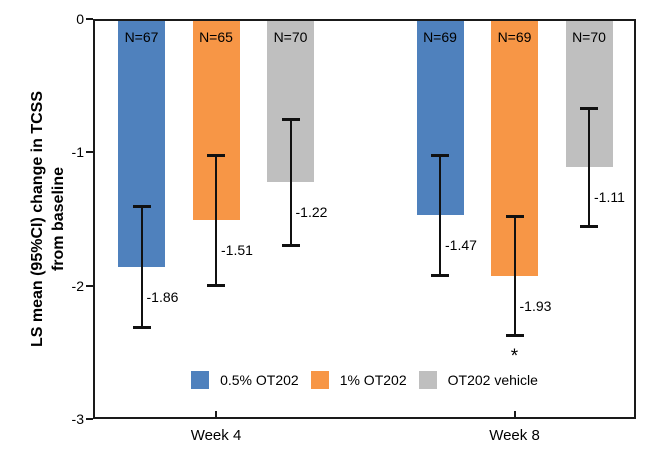 The image size is (663, 462). Describe the element at coordinates (259, 380) in the screenshot. I see `legend-label: 0.5% OT202` at that location.